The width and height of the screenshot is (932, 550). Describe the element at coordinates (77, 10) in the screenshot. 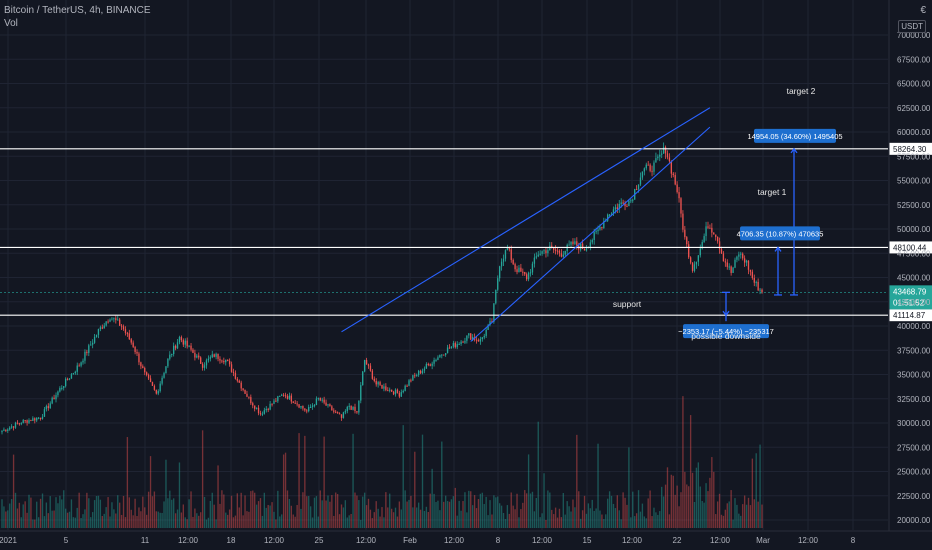

I see `symbol-title: Bitcoin / TetherUS, 4h, BINANCE` at that location.